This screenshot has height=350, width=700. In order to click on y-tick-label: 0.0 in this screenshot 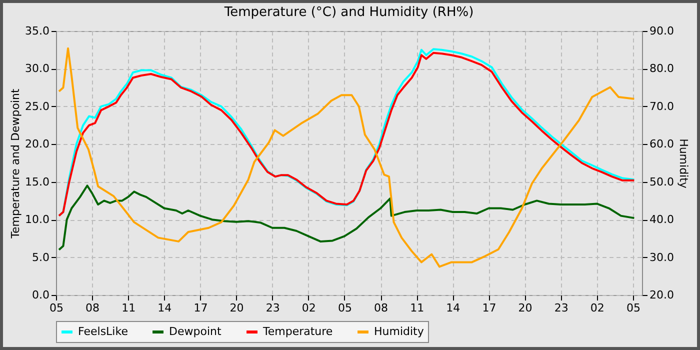, I will do `click(41, 295)`.